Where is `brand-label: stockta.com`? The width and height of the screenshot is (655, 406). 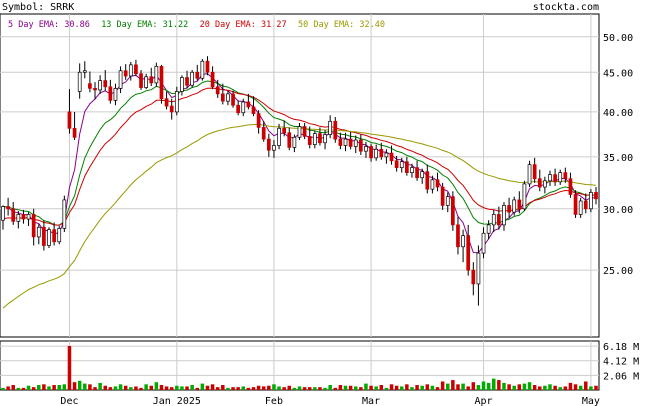
brand-label: stockta.com is located at coordinates (566, 7).